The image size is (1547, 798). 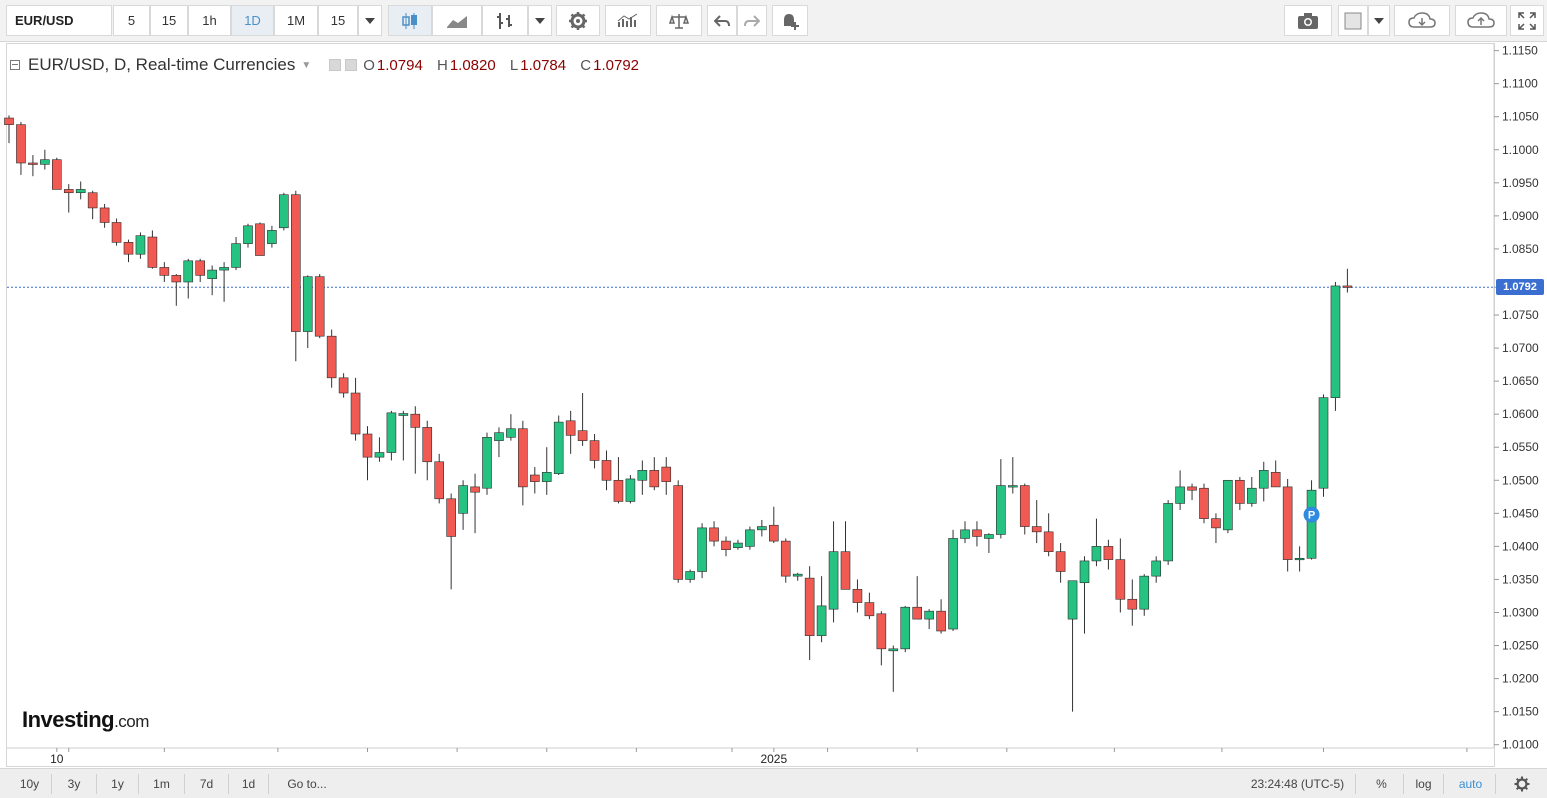 I want to click on legend-collapse-icon, so click(x=15, y=65).